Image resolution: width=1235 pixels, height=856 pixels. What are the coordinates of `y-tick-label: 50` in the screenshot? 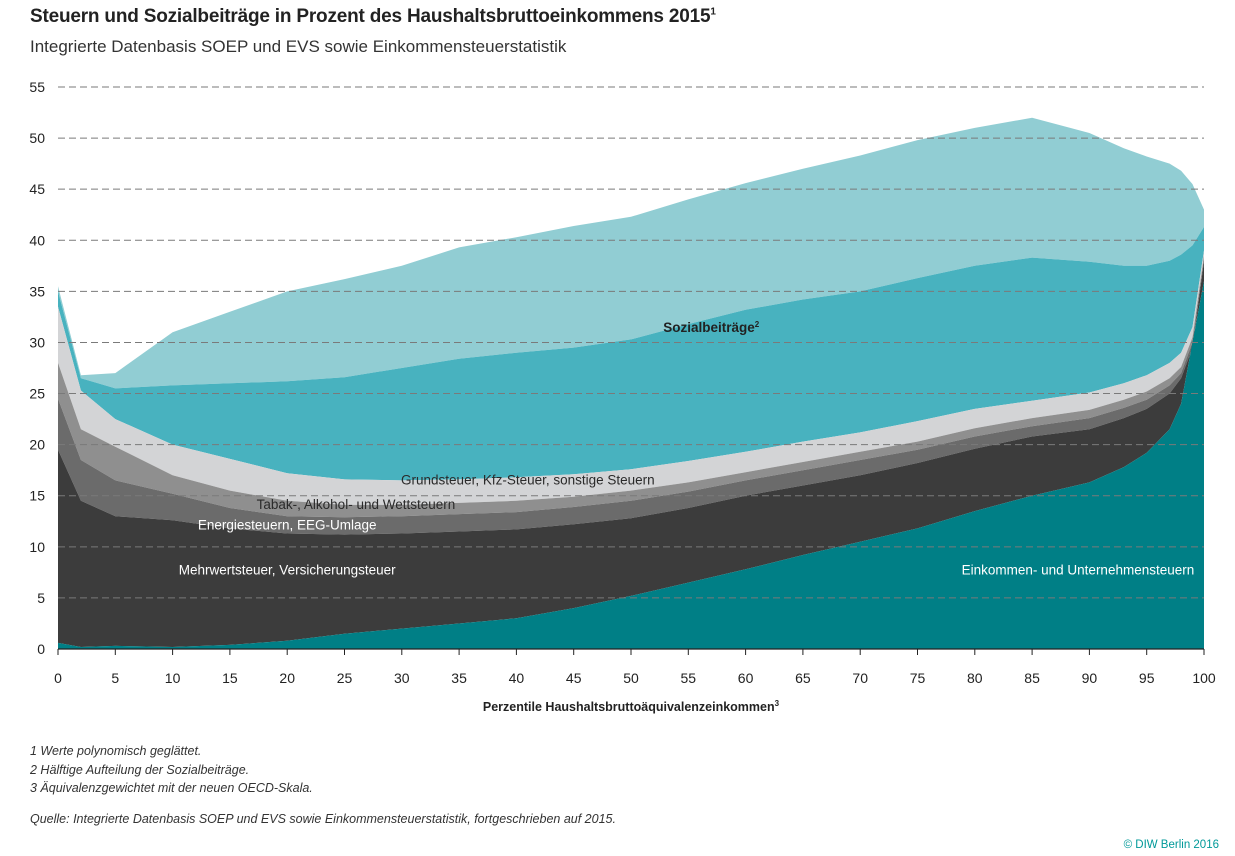 It's located at (37, 138).